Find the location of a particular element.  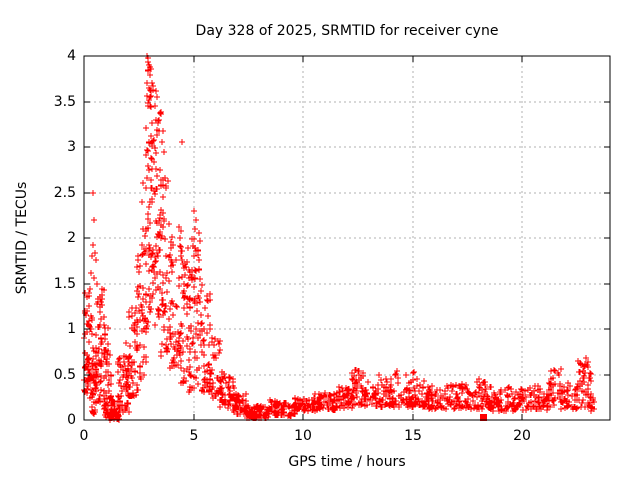

x-tick-label: 5 is located at coordinates (194, 436).